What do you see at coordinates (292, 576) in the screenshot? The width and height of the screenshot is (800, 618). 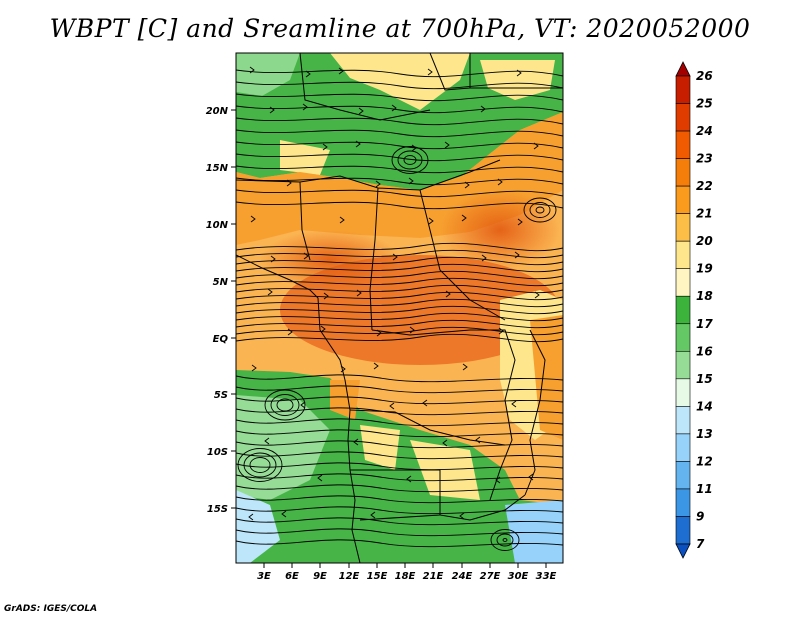 I see `lon-tick-label: 6E` at bounding box center [292, 576].